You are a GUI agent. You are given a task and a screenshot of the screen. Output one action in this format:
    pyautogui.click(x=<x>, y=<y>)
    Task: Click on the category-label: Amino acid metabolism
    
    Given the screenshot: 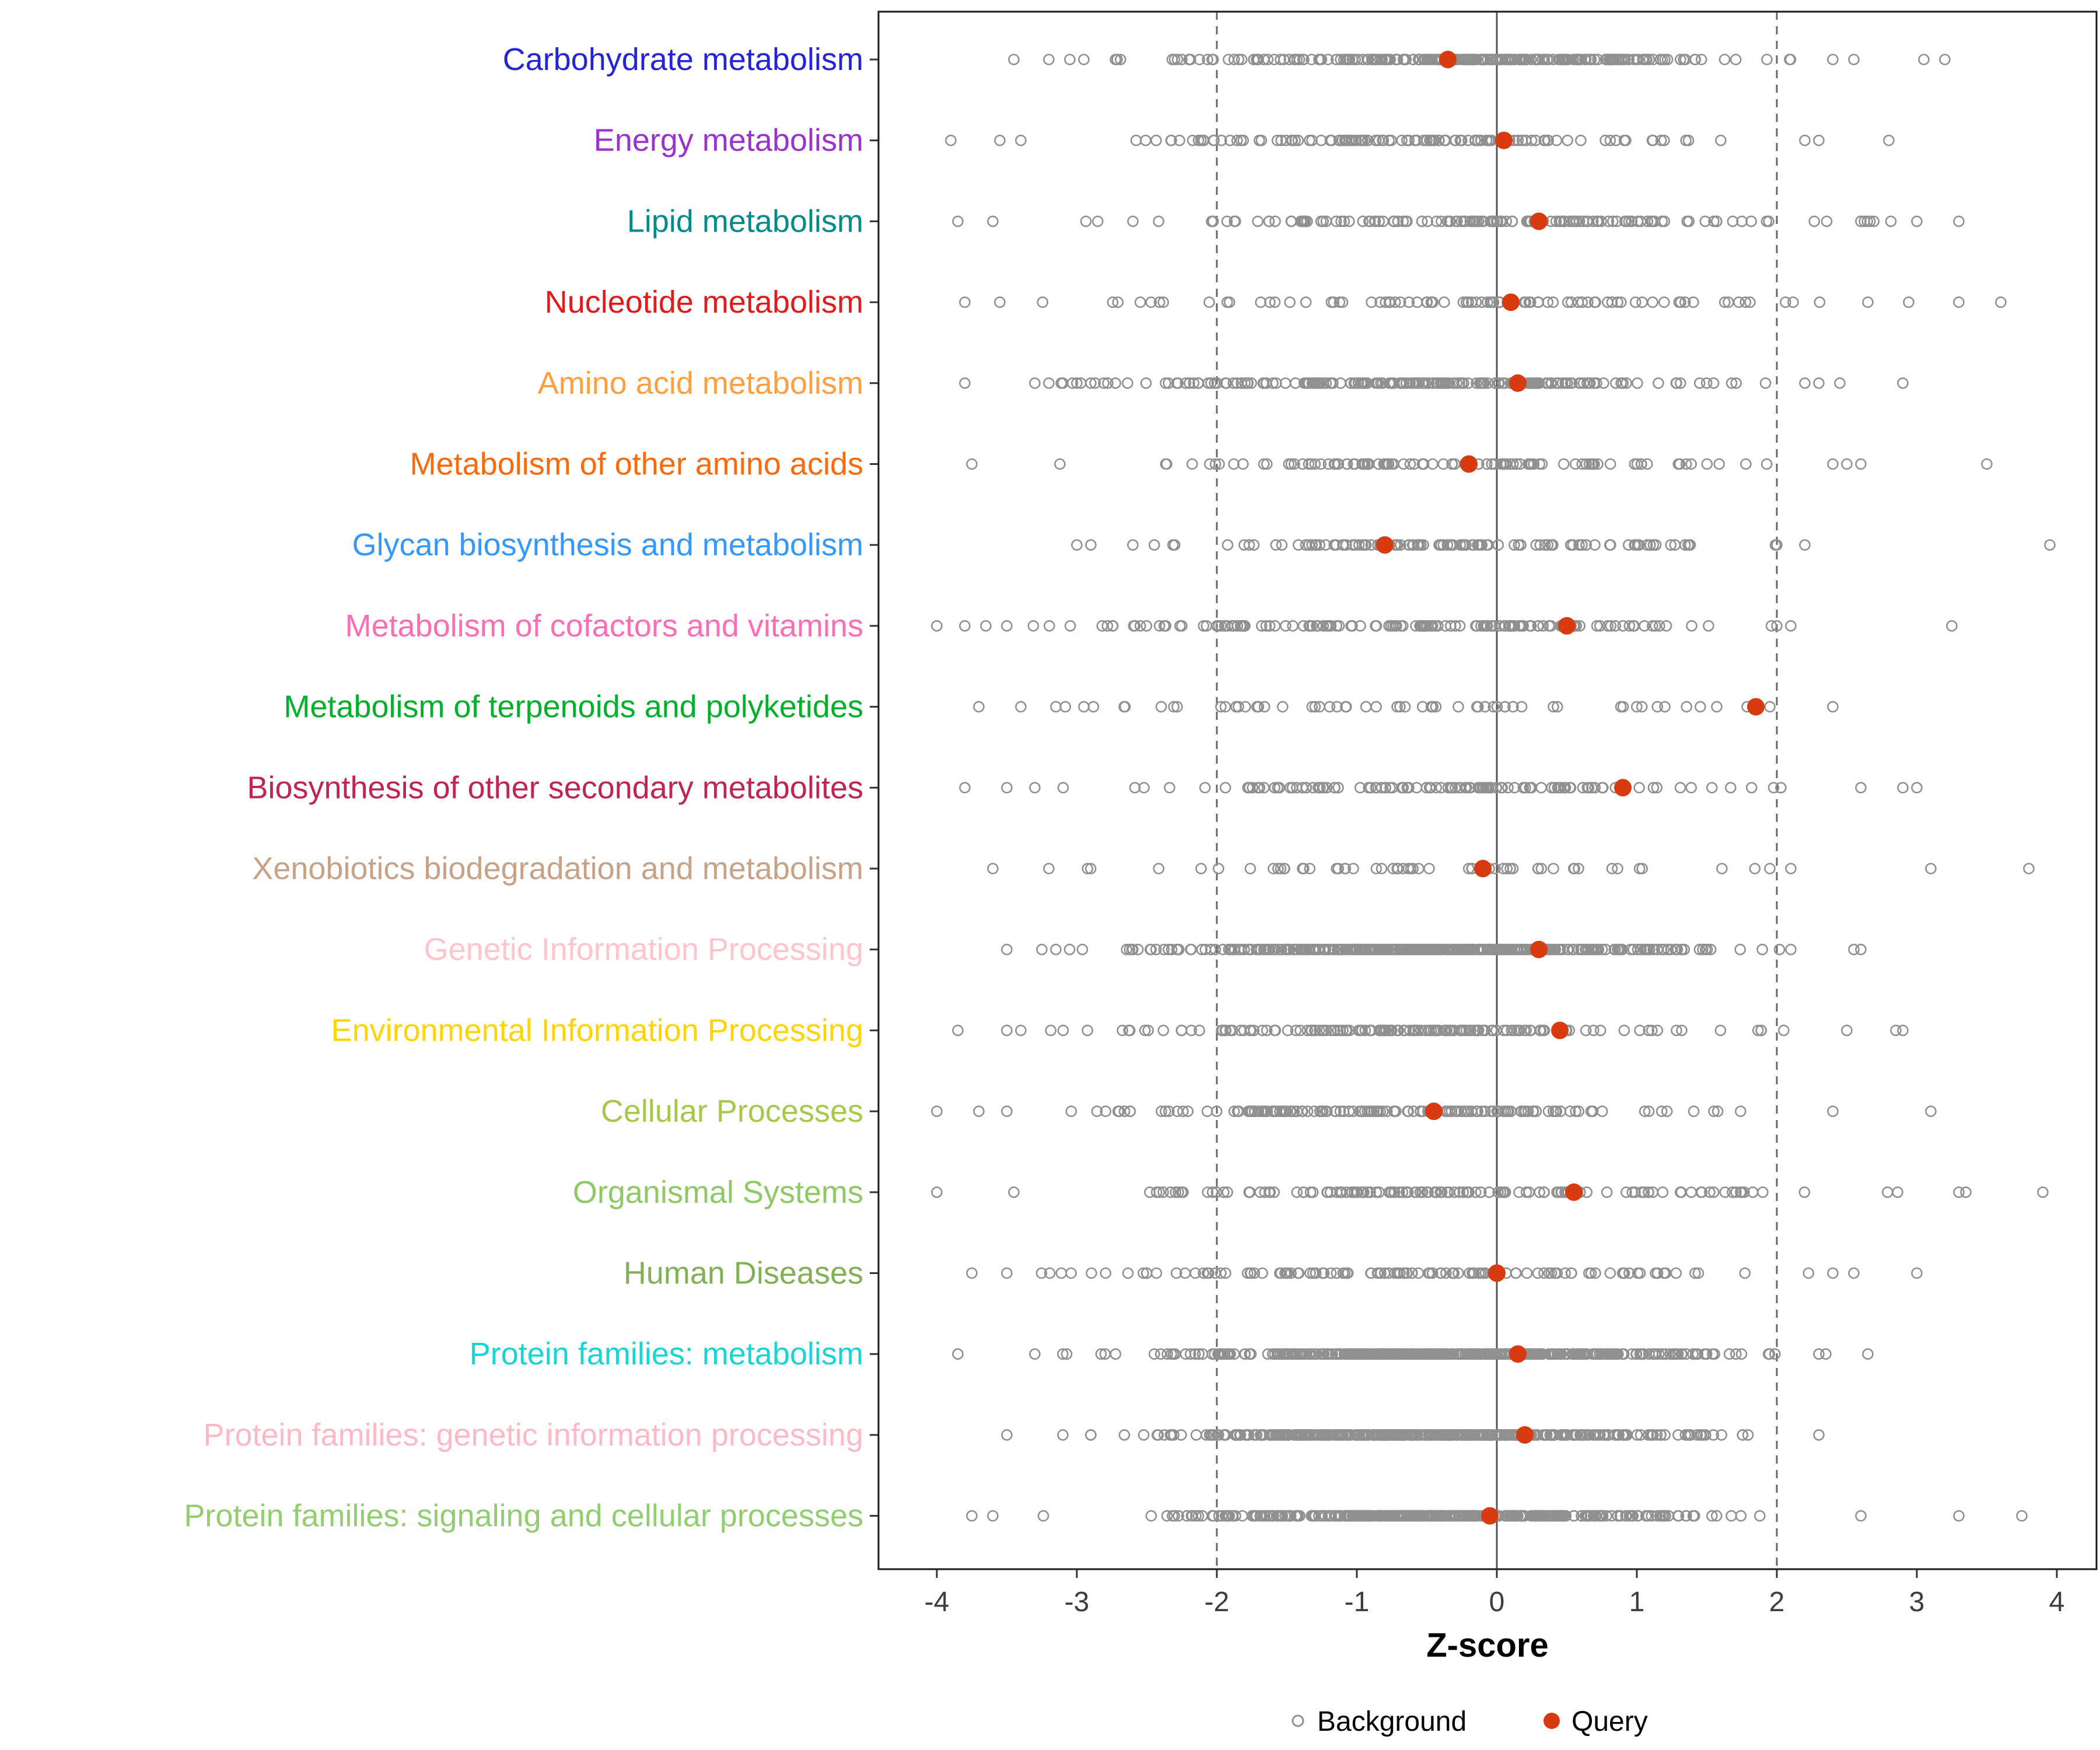 What is the action you would take?
    pyautogui.click(x=701, y=384)
    